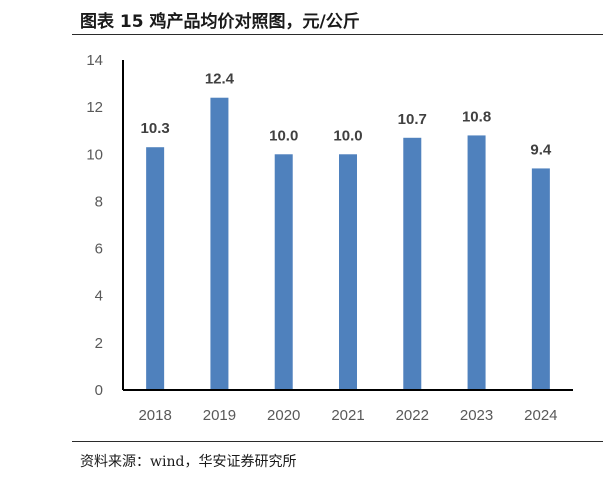 The width and height of the screenshot is (603, 479). Describe the element at coordinates (337, 34) in the screenshot. I see `title-divider` at that location.